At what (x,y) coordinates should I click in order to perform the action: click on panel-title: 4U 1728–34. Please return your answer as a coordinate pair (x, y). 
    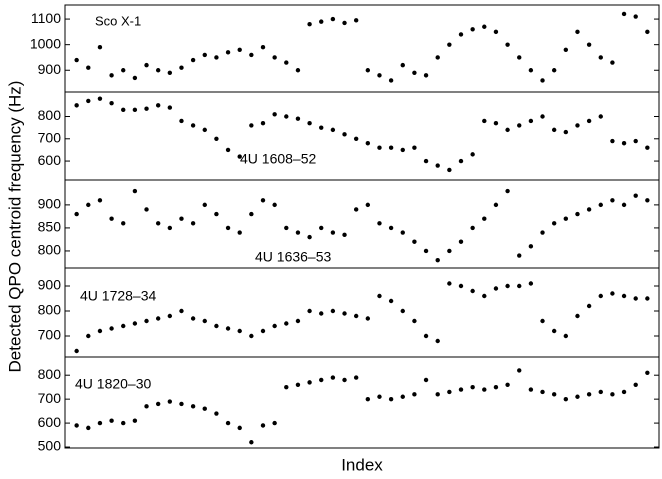
    Looking at the image, I should click on (118, 296).